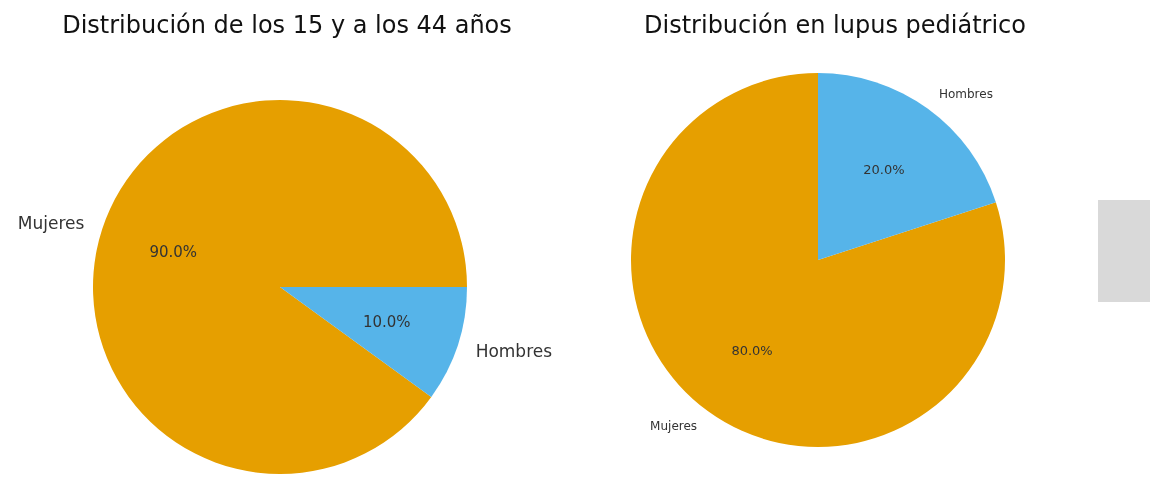  Describe the element at coordinates (386, 321) in the screenshot. I see `data-label: 10.0%` at that location.